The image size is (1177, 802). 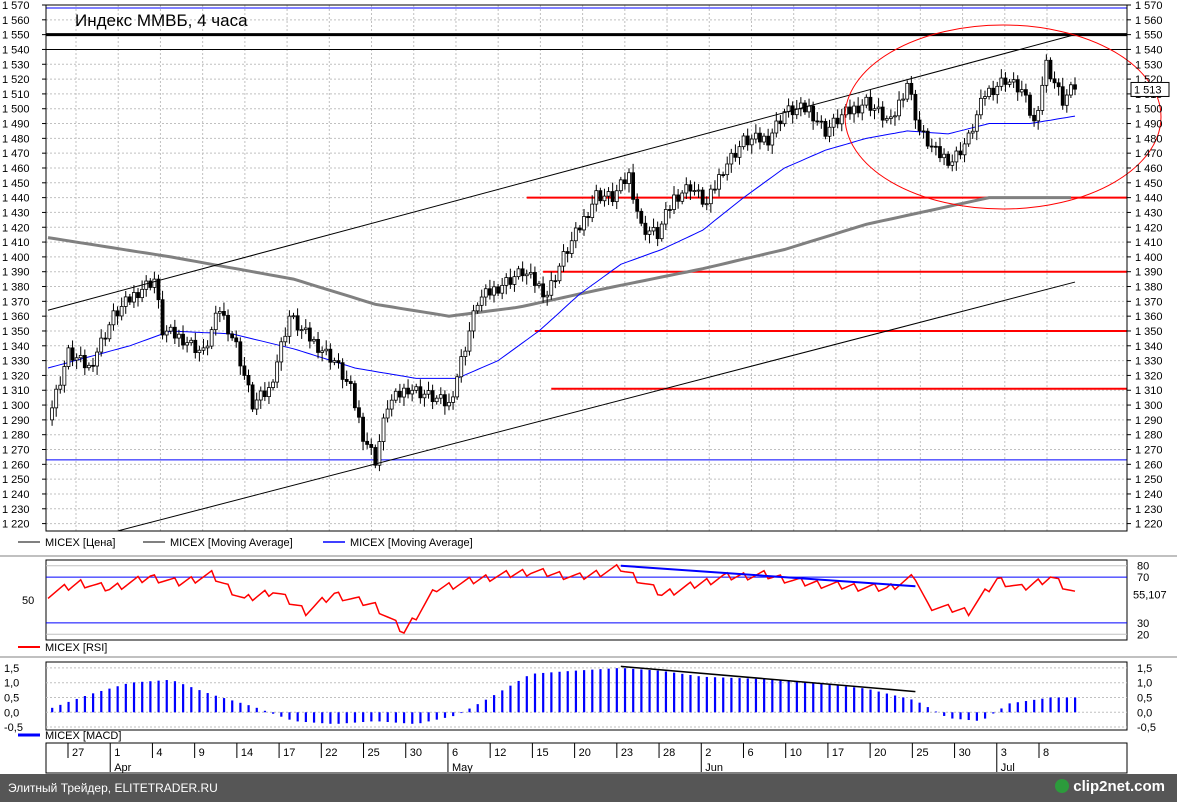 I want to click on legend-macd: MICEX [MACD], so click(x=69, y=736).